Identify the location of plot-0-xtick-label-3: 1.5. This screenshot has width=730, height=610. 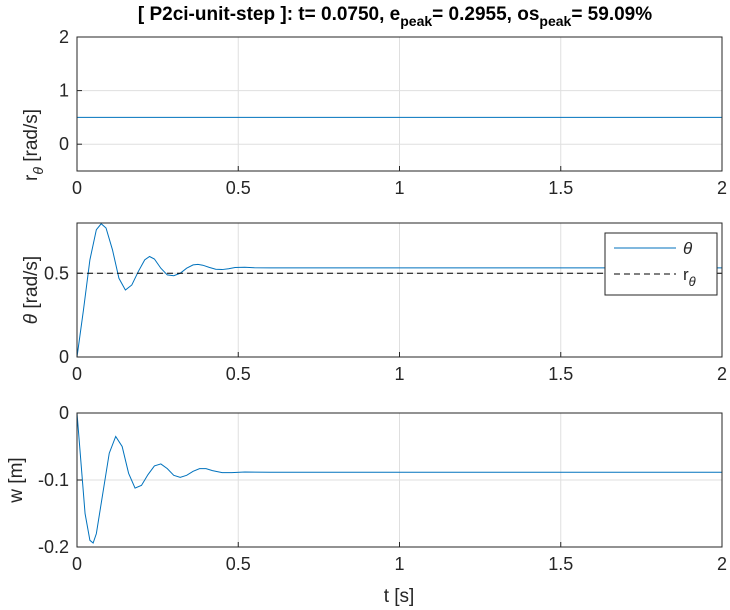
(560, 188).